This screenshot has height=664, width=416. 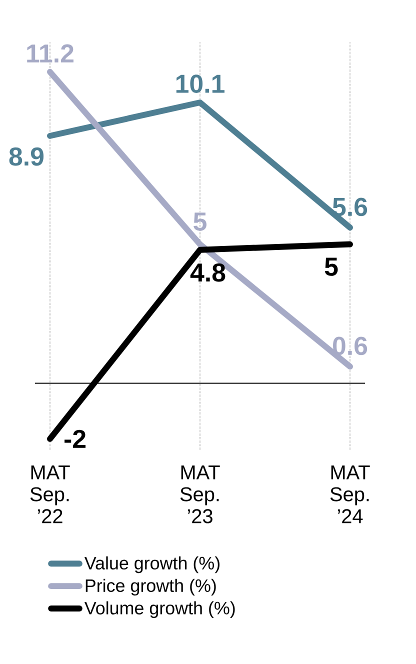 What do you see at coordinates (152, 565) in the screenshot?
I see `legend-label: Value growth (%)` at bounding box center [152, 565].